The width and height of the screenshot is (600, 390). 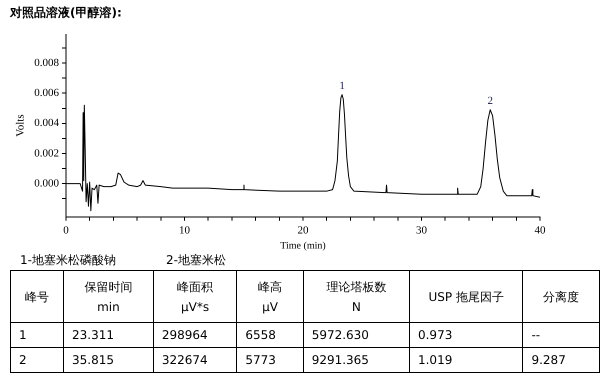 I want to click on chart-title: 对照品溶液(甲醇溶):, so click(x=65, y=12).